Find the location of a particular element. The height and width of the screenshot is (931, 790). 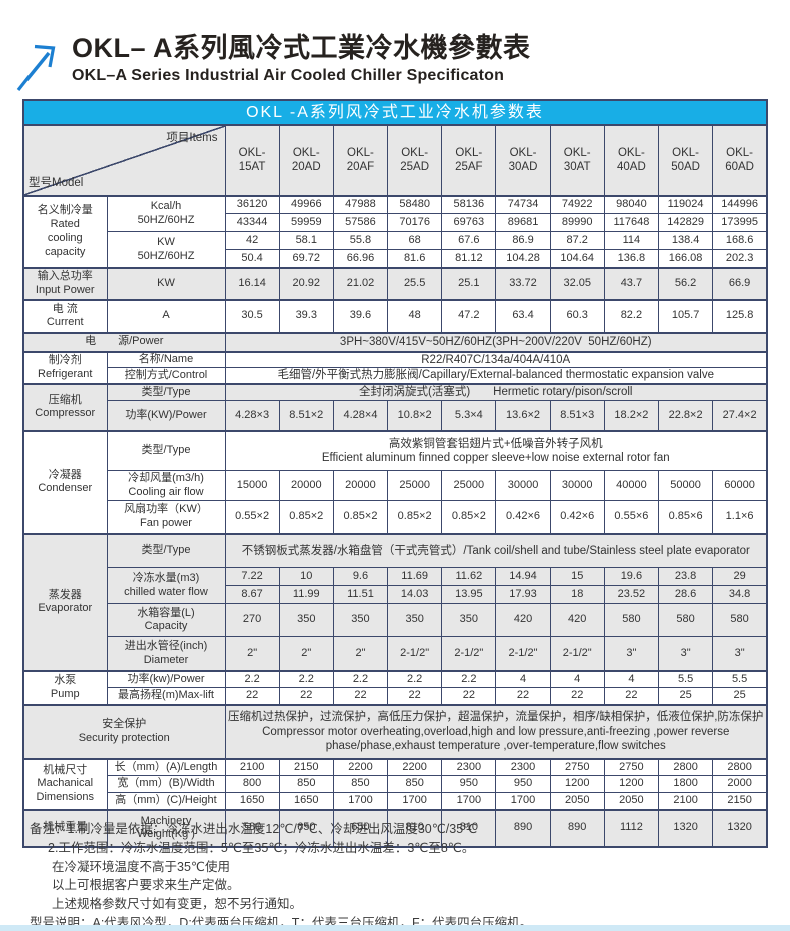

model-header-cell: OKL- 40AD is located at coordinates (631, 160).